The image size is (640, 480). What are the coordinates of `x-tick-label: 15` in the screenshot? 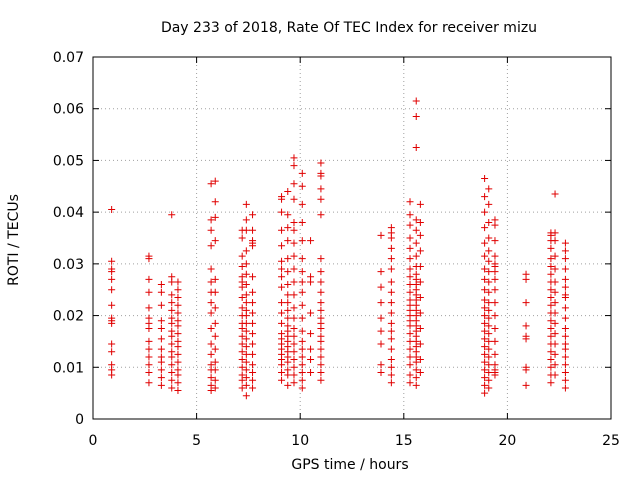 It's located at (404, 441).